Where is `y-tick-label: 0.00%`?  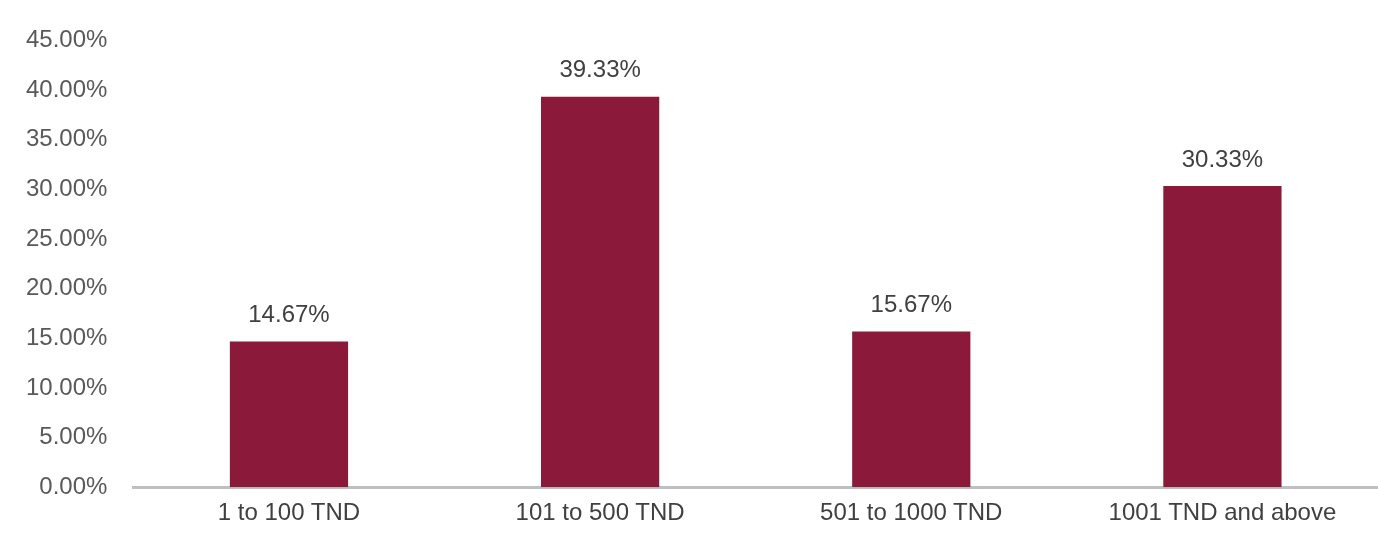 y-tick-label: 0.00% is located at coordinates (73, 485).